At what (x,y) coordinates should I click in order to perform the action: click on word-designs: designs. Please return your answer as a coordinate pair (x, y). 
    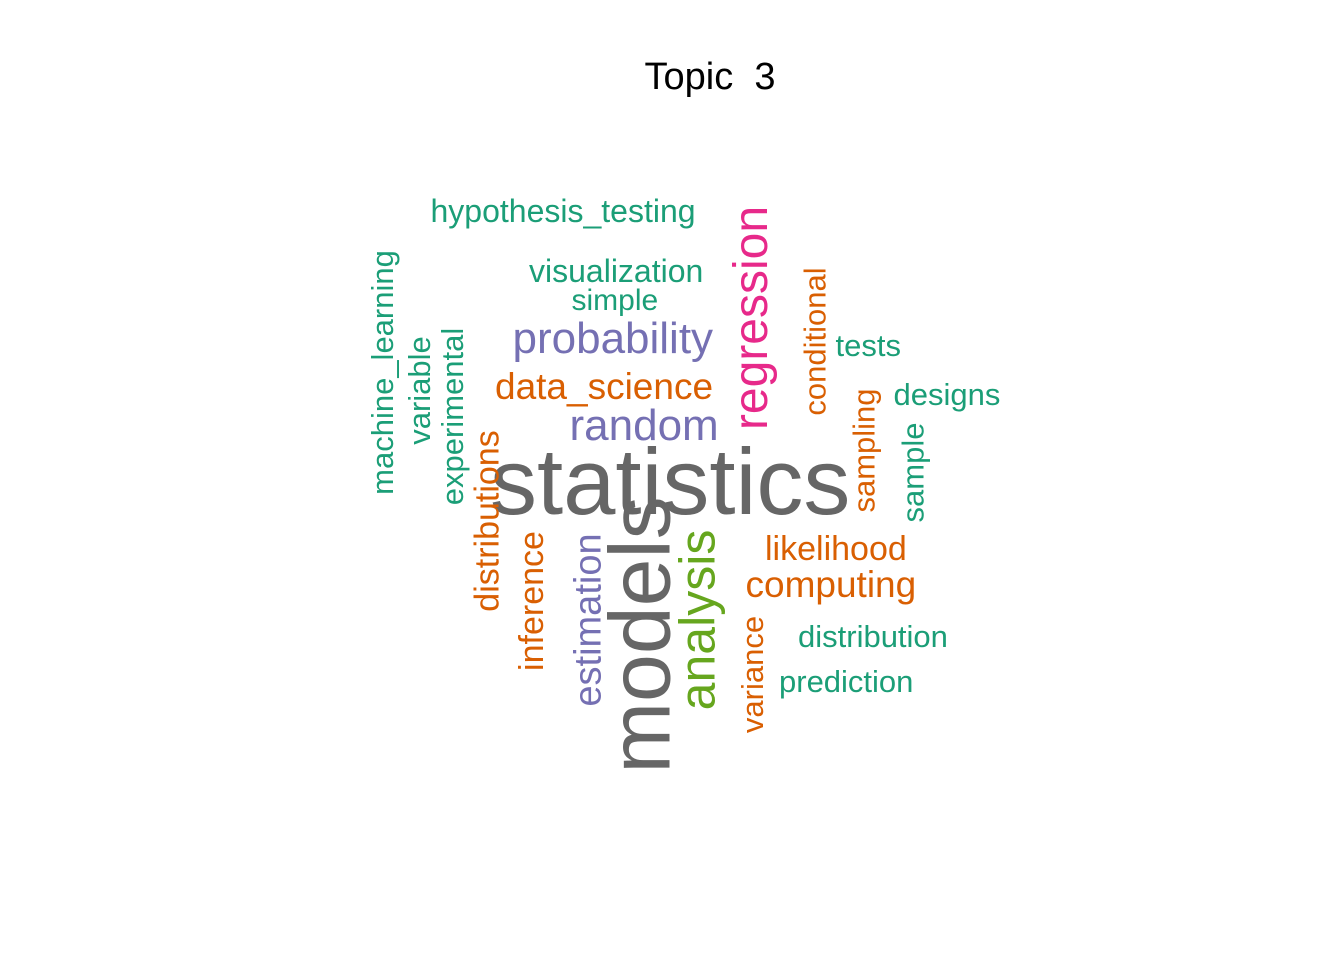
    Looking at the image, I should click on (947, 394).